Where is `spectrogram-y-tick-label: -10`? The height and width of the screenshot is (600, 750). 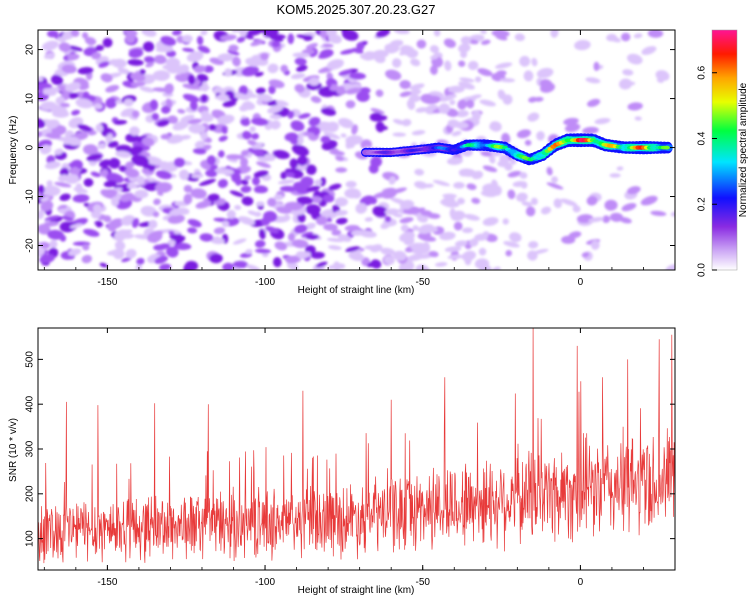 spectrogram-y-tick-label: -10 is located at coordinates (30, 196).